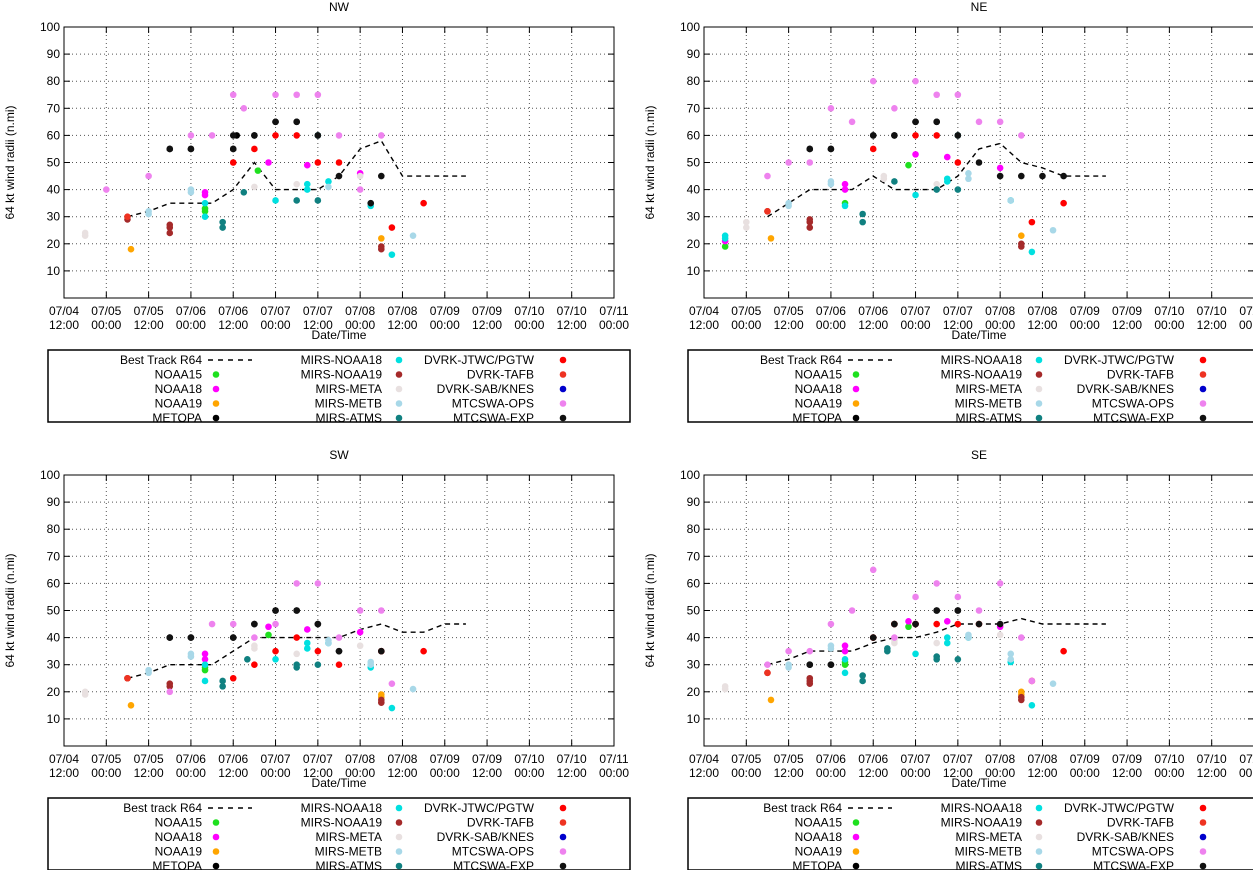 This screenshot has height=870, width=1253. I want to click on legend-label: MIRS-NOAA19, so click(342, 823).